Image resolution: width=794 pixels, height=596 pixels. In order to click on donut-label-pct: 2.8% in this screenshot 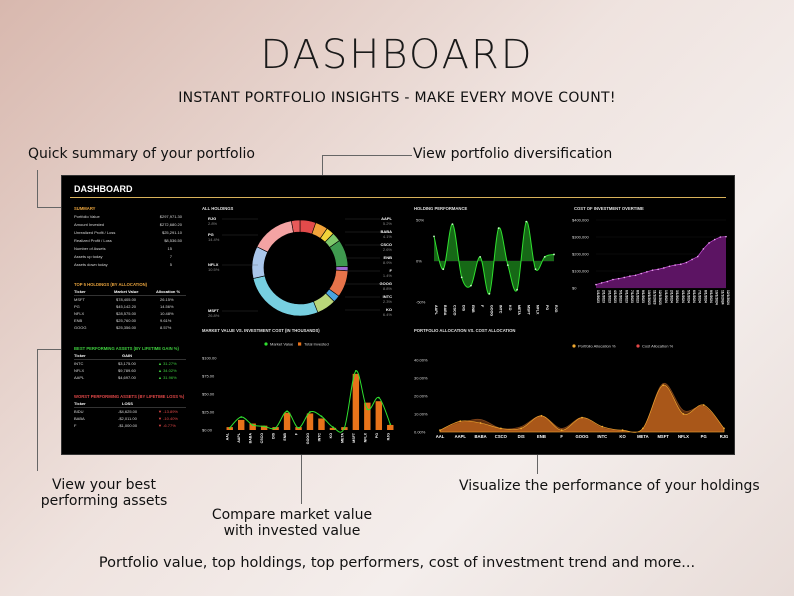, I will do `click(213, 223)`.